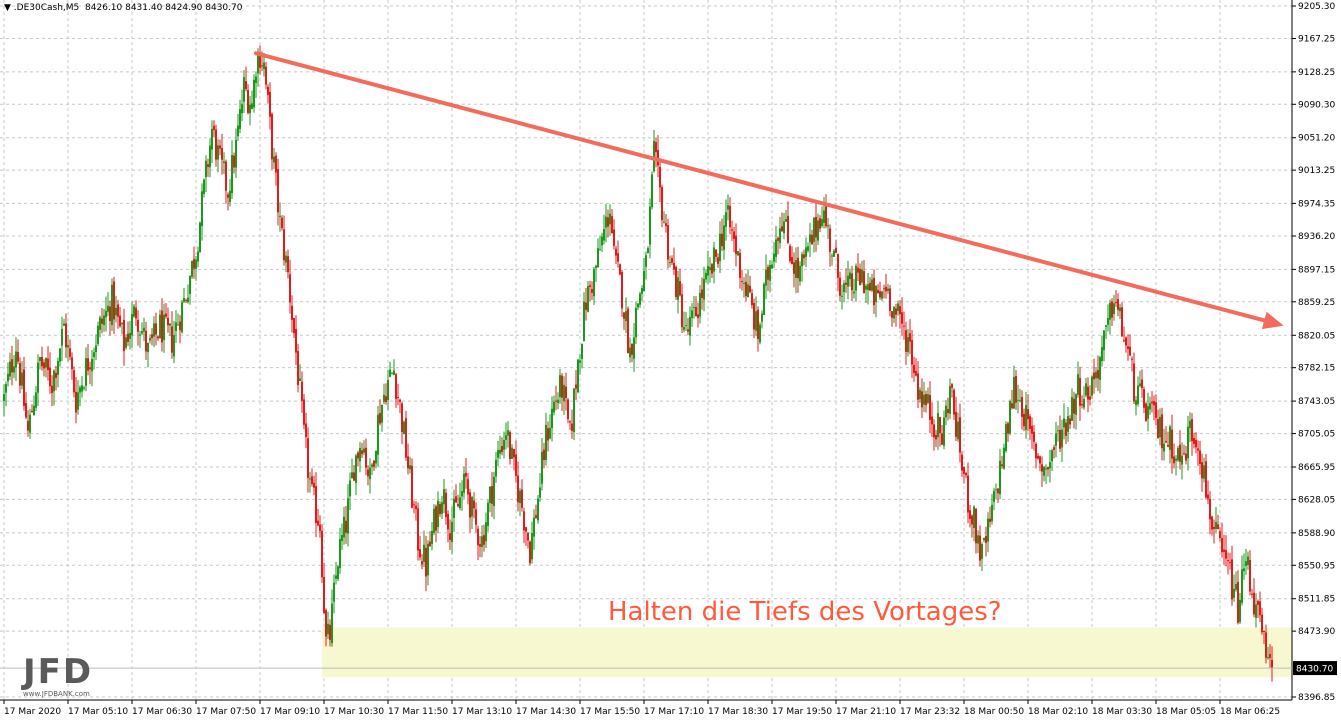 The height and width of the screenshot is (722, 1341). What do you see at coordinates (56, 694) in the screenshot?
I see `logo-url: www.JFDBANK.com` at bounding box center [56, 694].